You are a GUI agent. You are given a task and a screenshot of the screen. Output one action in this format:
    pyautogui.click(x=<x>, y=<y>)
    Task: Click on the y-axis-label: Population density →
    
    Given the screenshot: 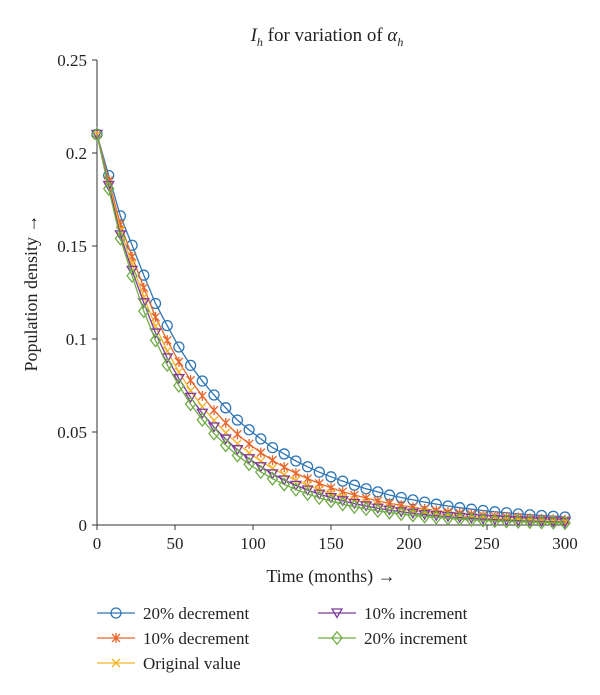 What is the action you would take?
    pyautogui.click(x=31, y=293)
    